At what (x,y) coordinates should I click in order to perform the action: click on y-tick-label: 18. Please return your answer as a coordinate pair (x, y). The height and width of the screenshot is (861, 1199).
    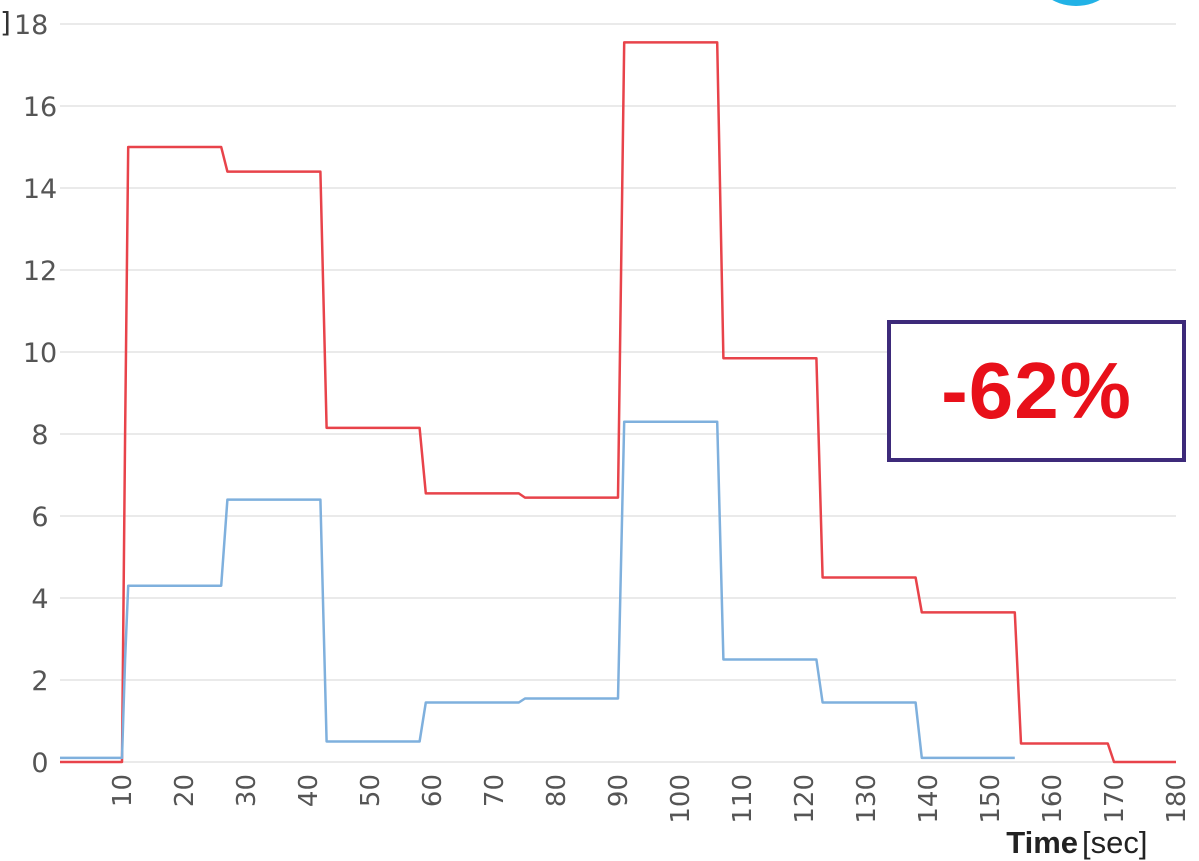
    Looking at the image, I should click on (31, 25).